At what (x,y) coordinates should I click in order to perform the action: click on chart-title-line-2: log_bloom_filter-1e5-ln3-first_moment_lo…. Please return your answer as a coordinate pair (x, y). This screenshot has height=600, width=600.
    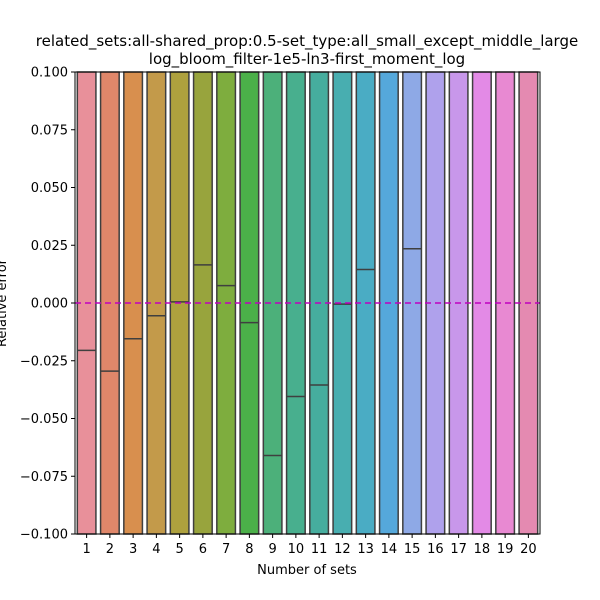
    Looking at the image, I should click on (307, 59).